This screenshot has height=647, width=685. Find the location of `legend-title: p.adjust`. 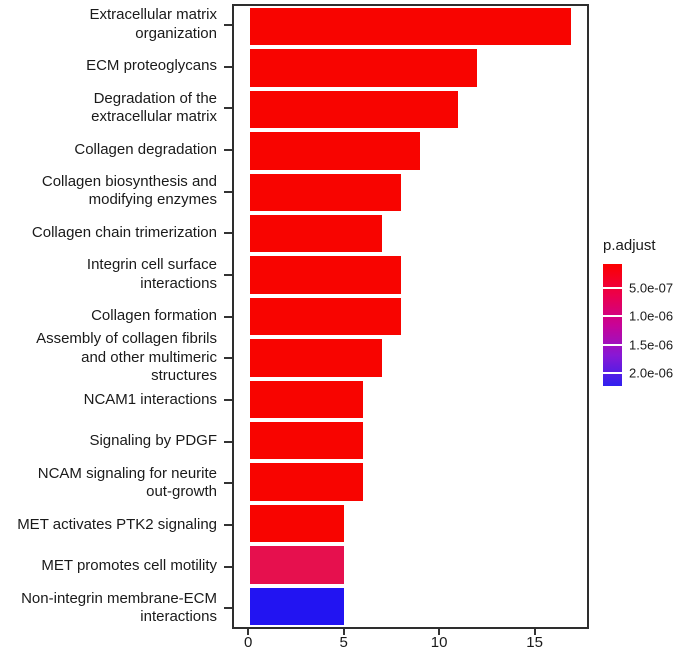

legend-title: p.adjust is located at coordinates (629, 245).